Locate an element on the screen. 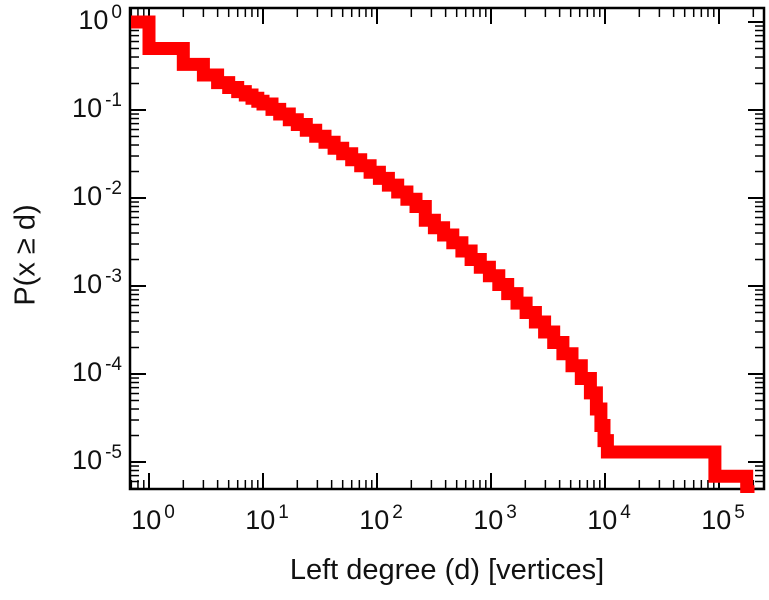 Image resolution: width=769 pixels, height=600 pixels. y-tick-label-10e-3: 10 -3 is located at coordinates (61, 282).